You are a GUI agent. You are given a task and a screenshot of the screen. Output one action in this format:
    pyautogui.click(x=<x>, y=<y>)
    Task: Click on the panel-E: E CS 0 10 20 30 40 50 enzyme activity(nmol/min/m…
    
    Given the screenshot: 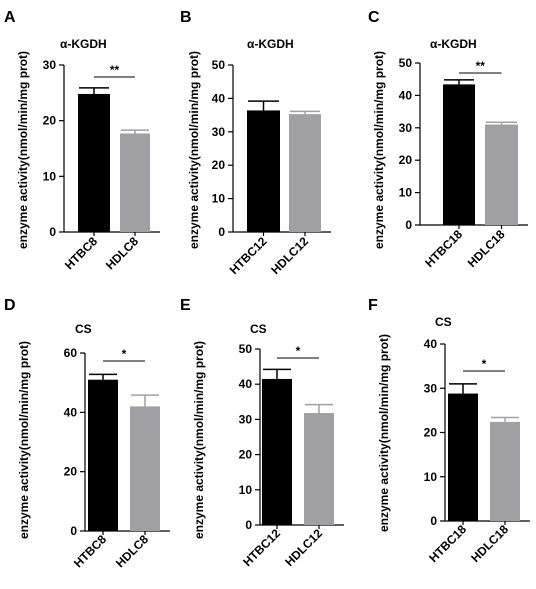 What is the action you would take?
    pyautogui.click(x=262, y=433)
    